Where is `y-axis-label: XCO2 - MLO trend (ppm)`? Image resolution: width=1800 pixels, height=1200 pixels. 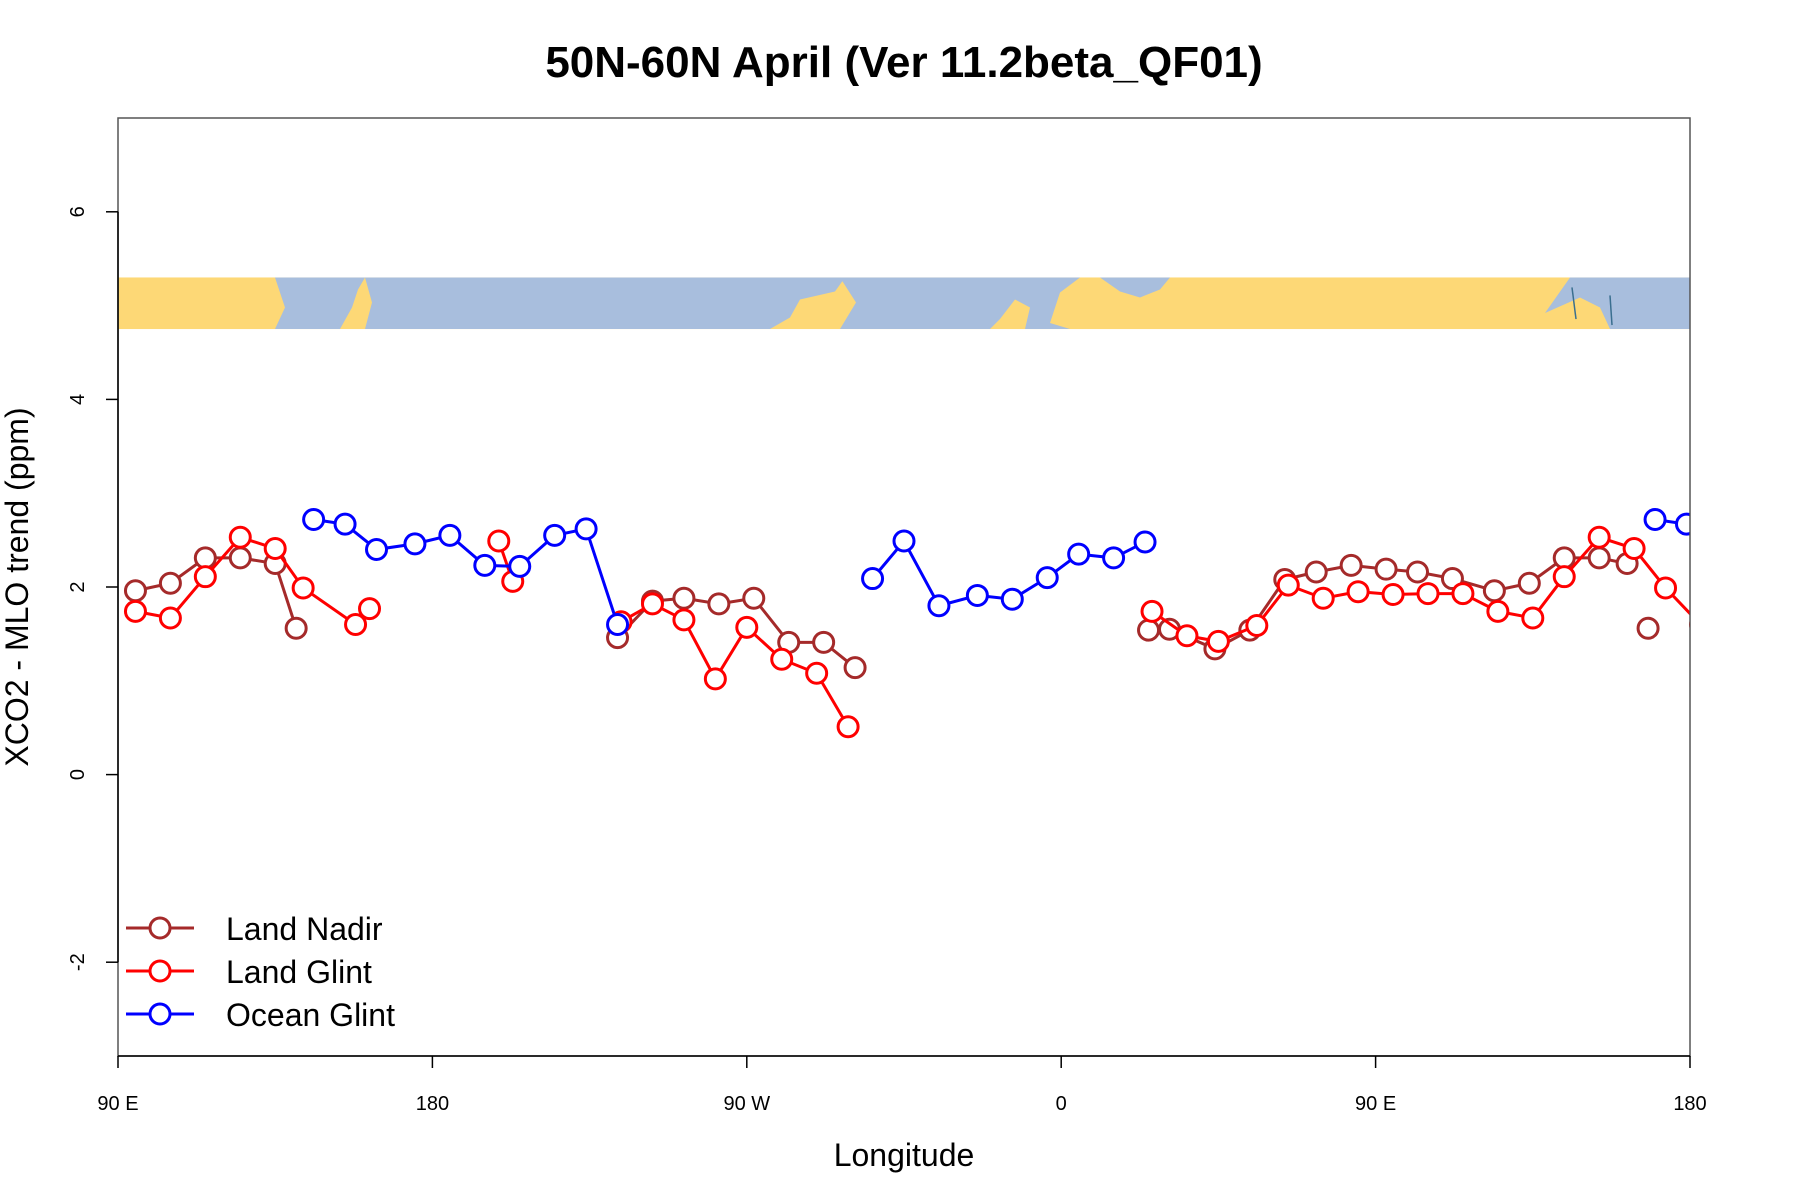 y-axis-label: XCO2 - MLO trend (ppm) is located at coordinates (17, 586).